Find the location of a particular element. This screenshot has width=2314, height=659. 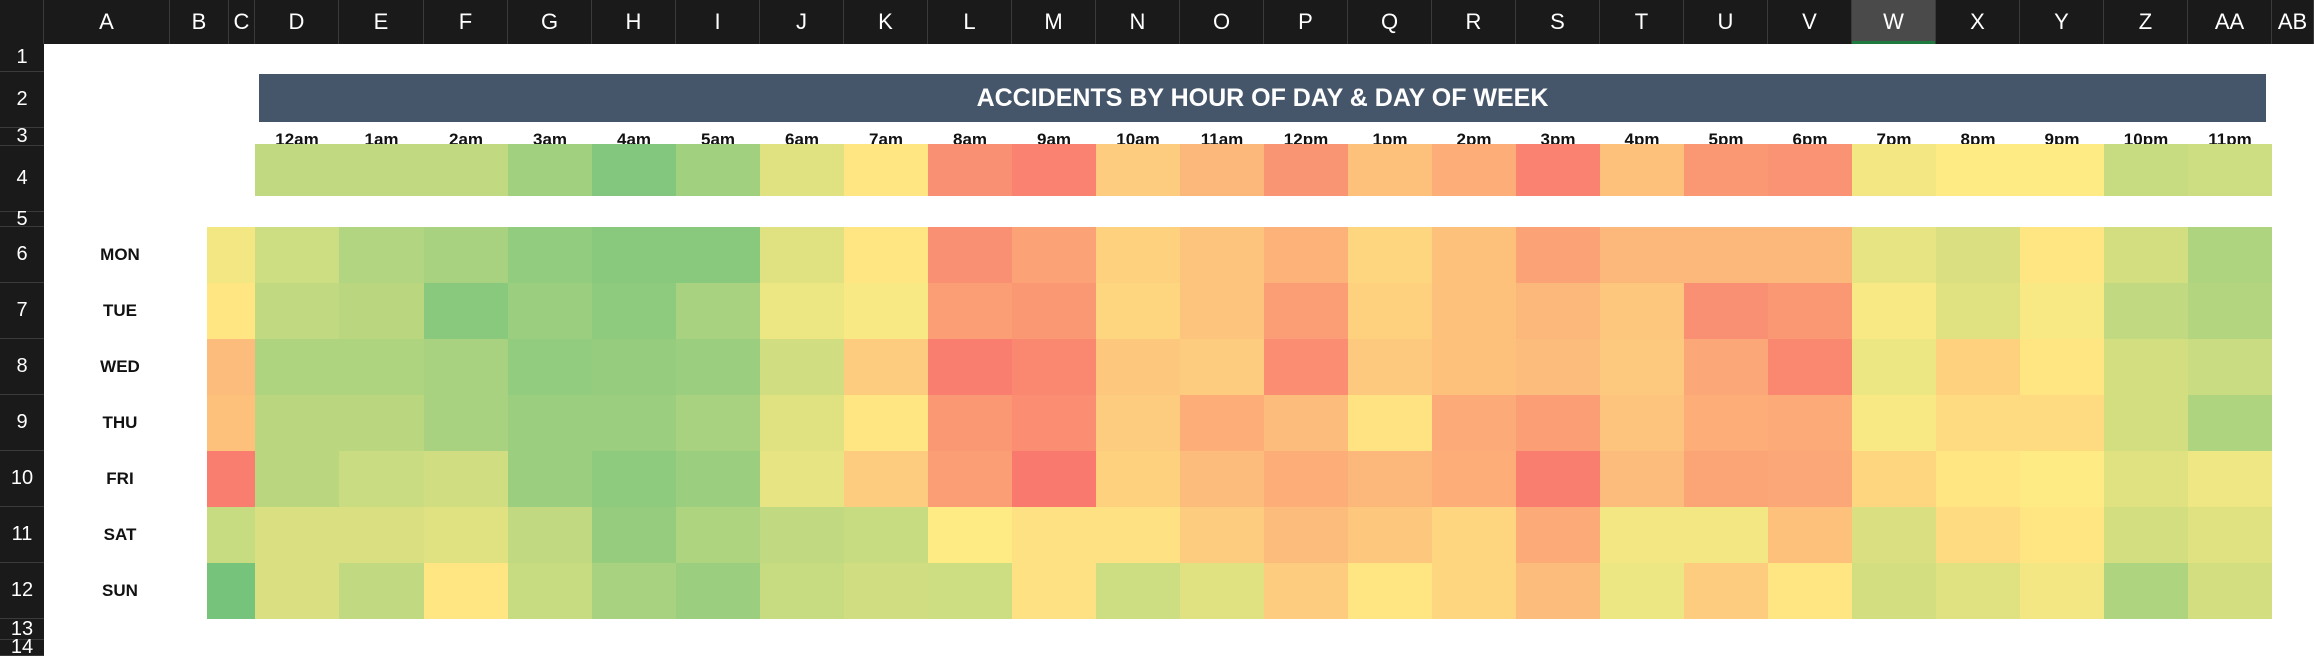

day-label: FRI is located at coordinates (120, 478).